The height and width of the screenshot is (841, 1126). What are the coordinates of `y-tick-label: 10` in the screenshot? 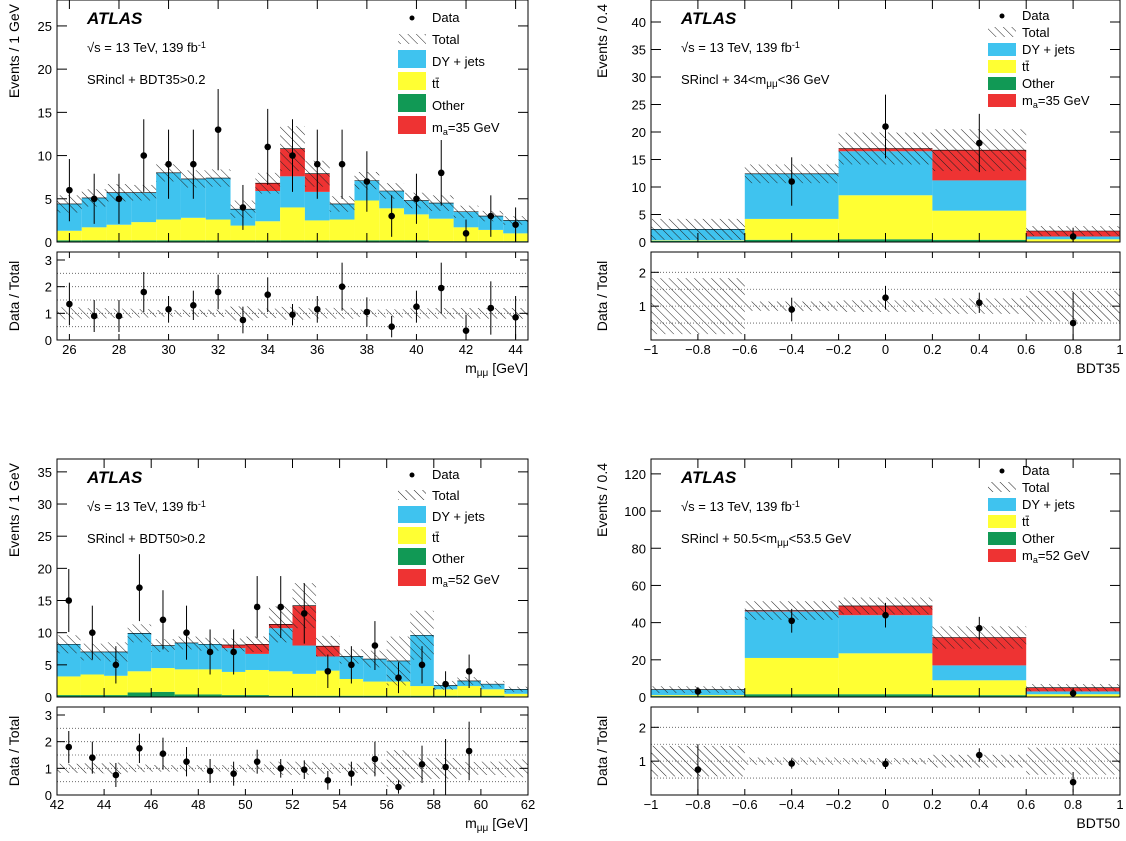 It's located at (45, 633).